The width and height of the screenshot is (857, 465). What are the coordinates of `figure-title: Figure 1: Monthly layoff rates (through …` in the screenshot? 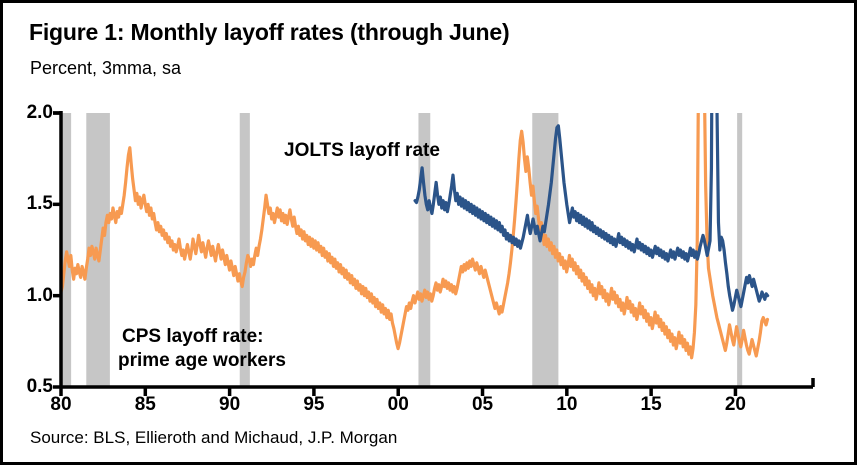 It's located at (269, 32).